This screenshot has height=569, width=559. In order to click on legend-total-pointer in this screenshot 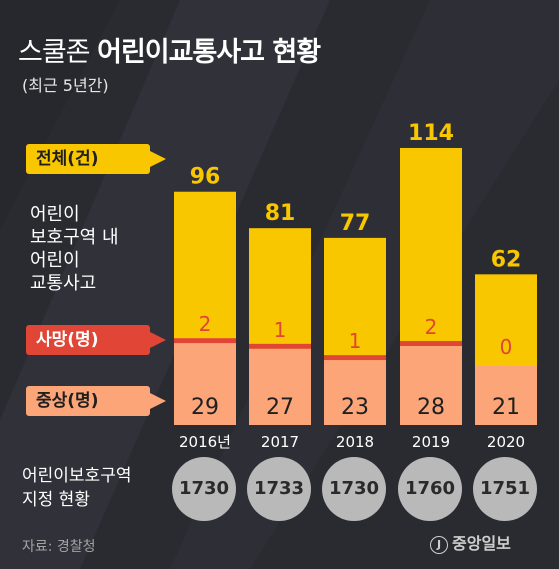, I will do `click(158, 159)`.